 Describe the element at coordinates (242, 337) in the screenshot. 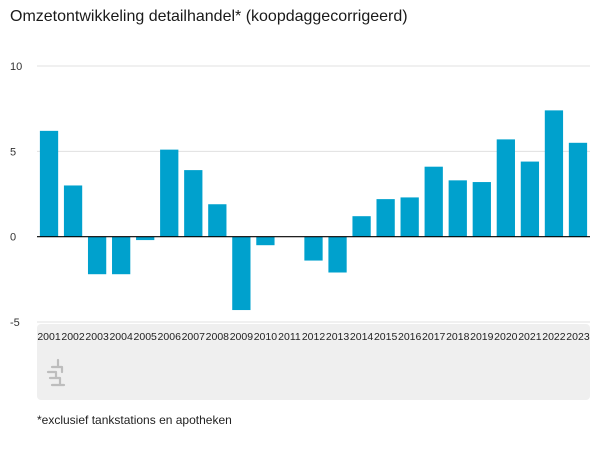

I see `x-tick-label: 2009` at that location.